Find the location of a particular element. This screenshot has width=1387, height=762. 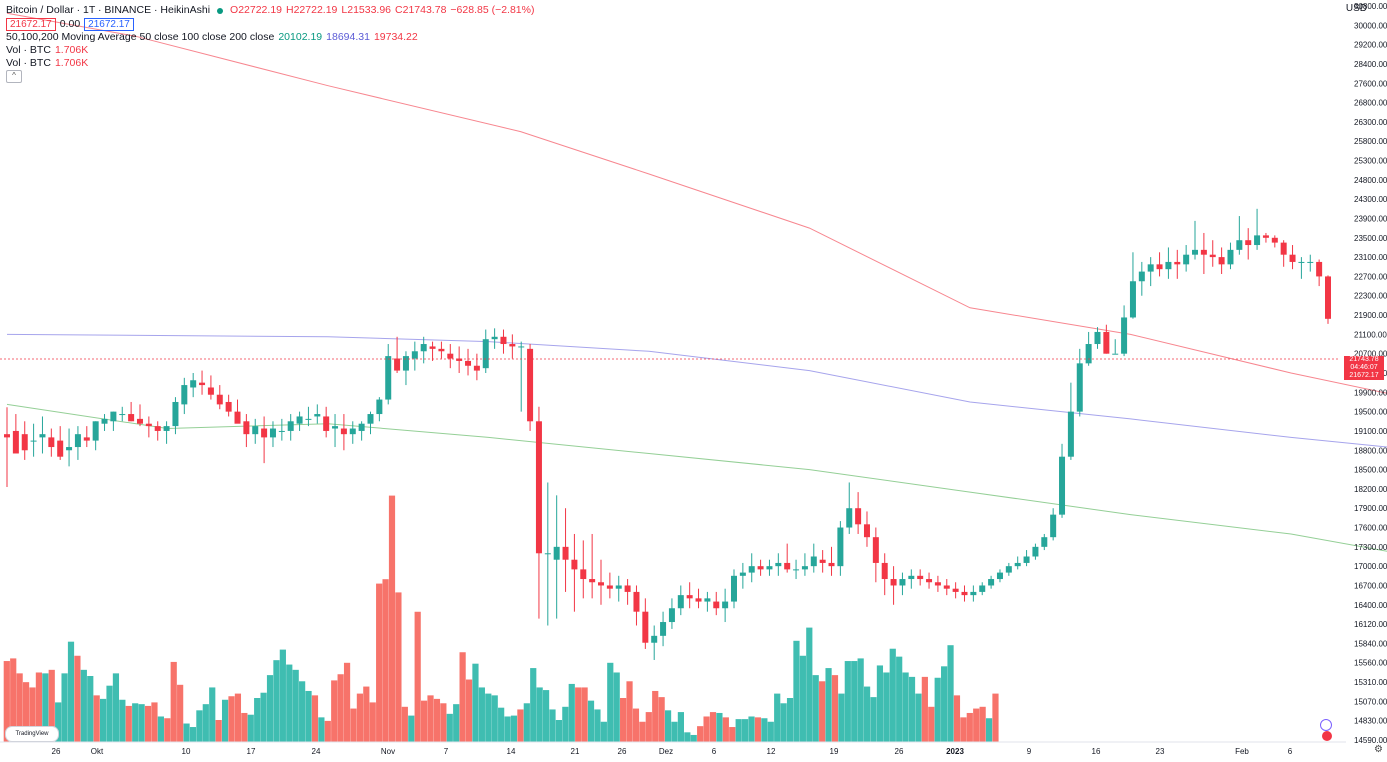

ohlc-change: −628.85 (−2.81%) is located at coordinates (492, 10).